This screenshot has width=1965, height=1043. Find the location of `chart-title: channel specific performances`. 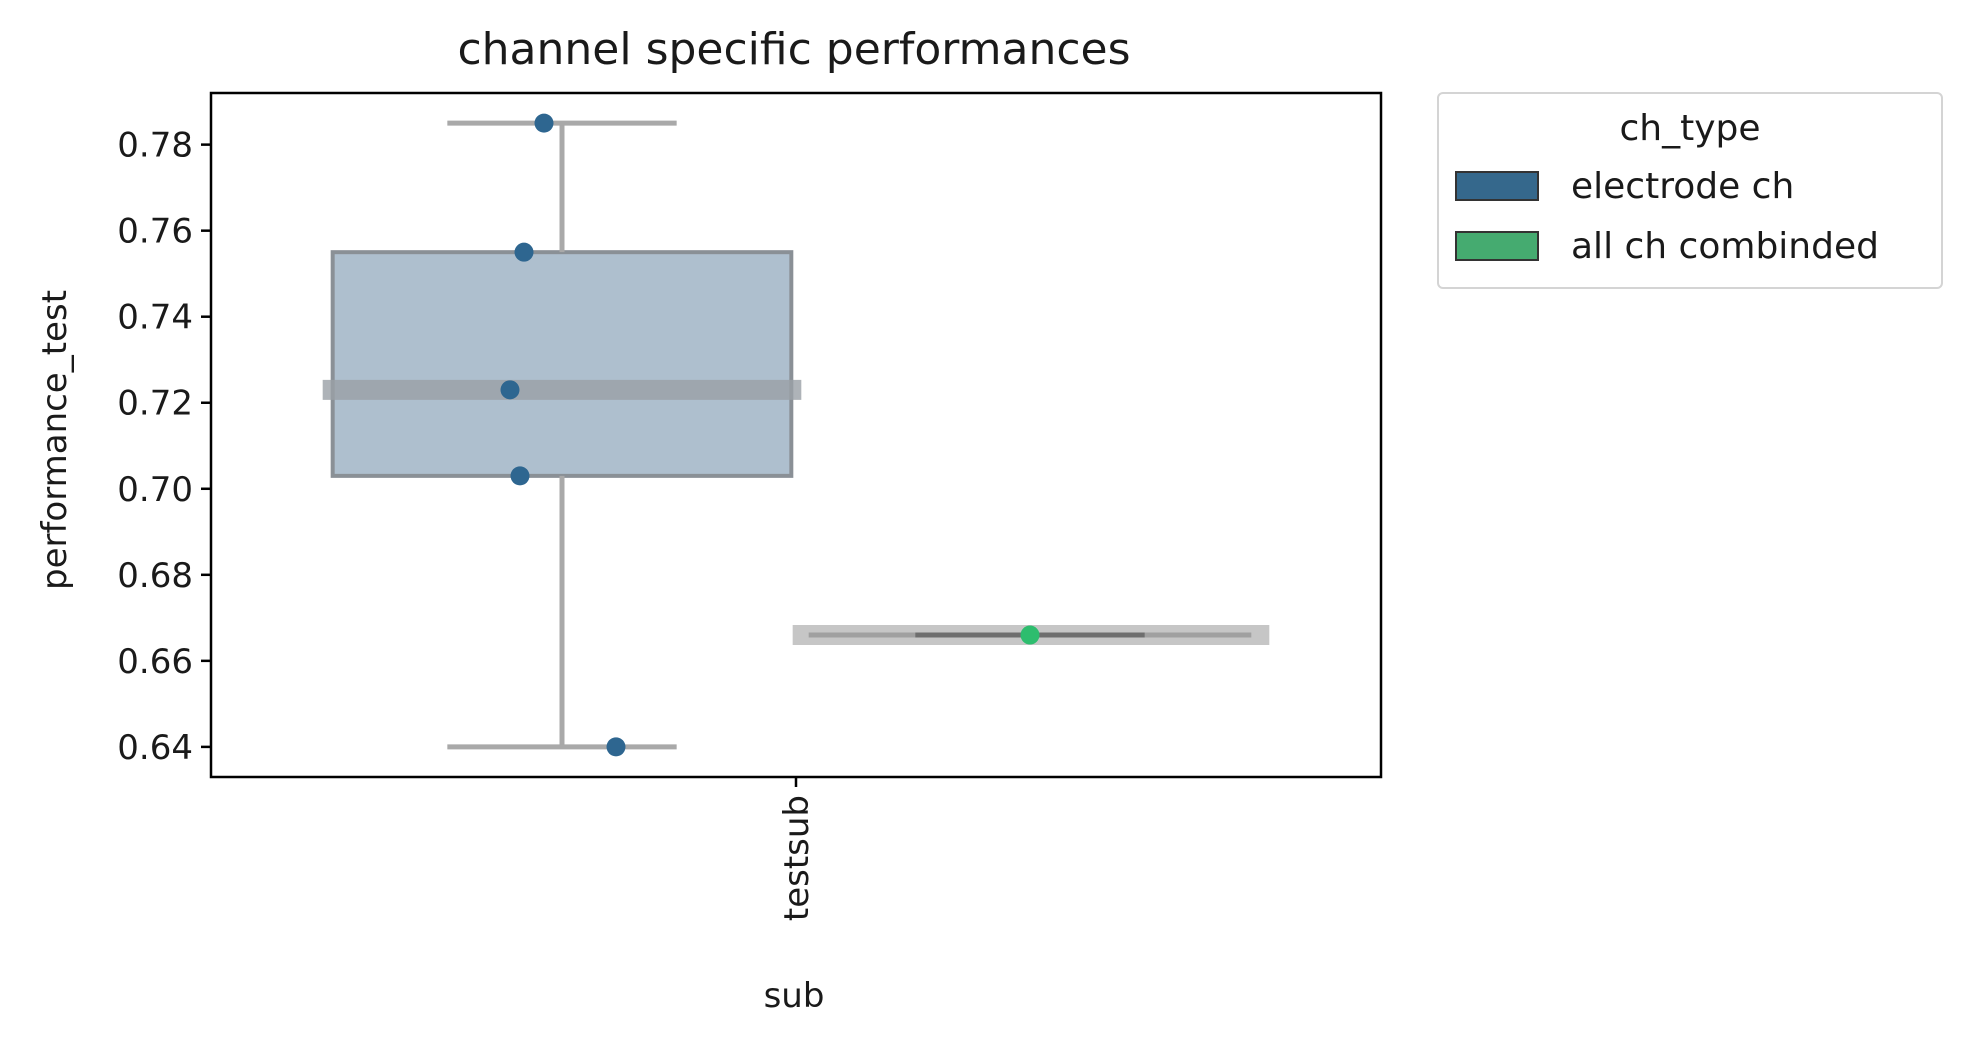

chart-title: channel specific performances is located at coordinates (793, 49).